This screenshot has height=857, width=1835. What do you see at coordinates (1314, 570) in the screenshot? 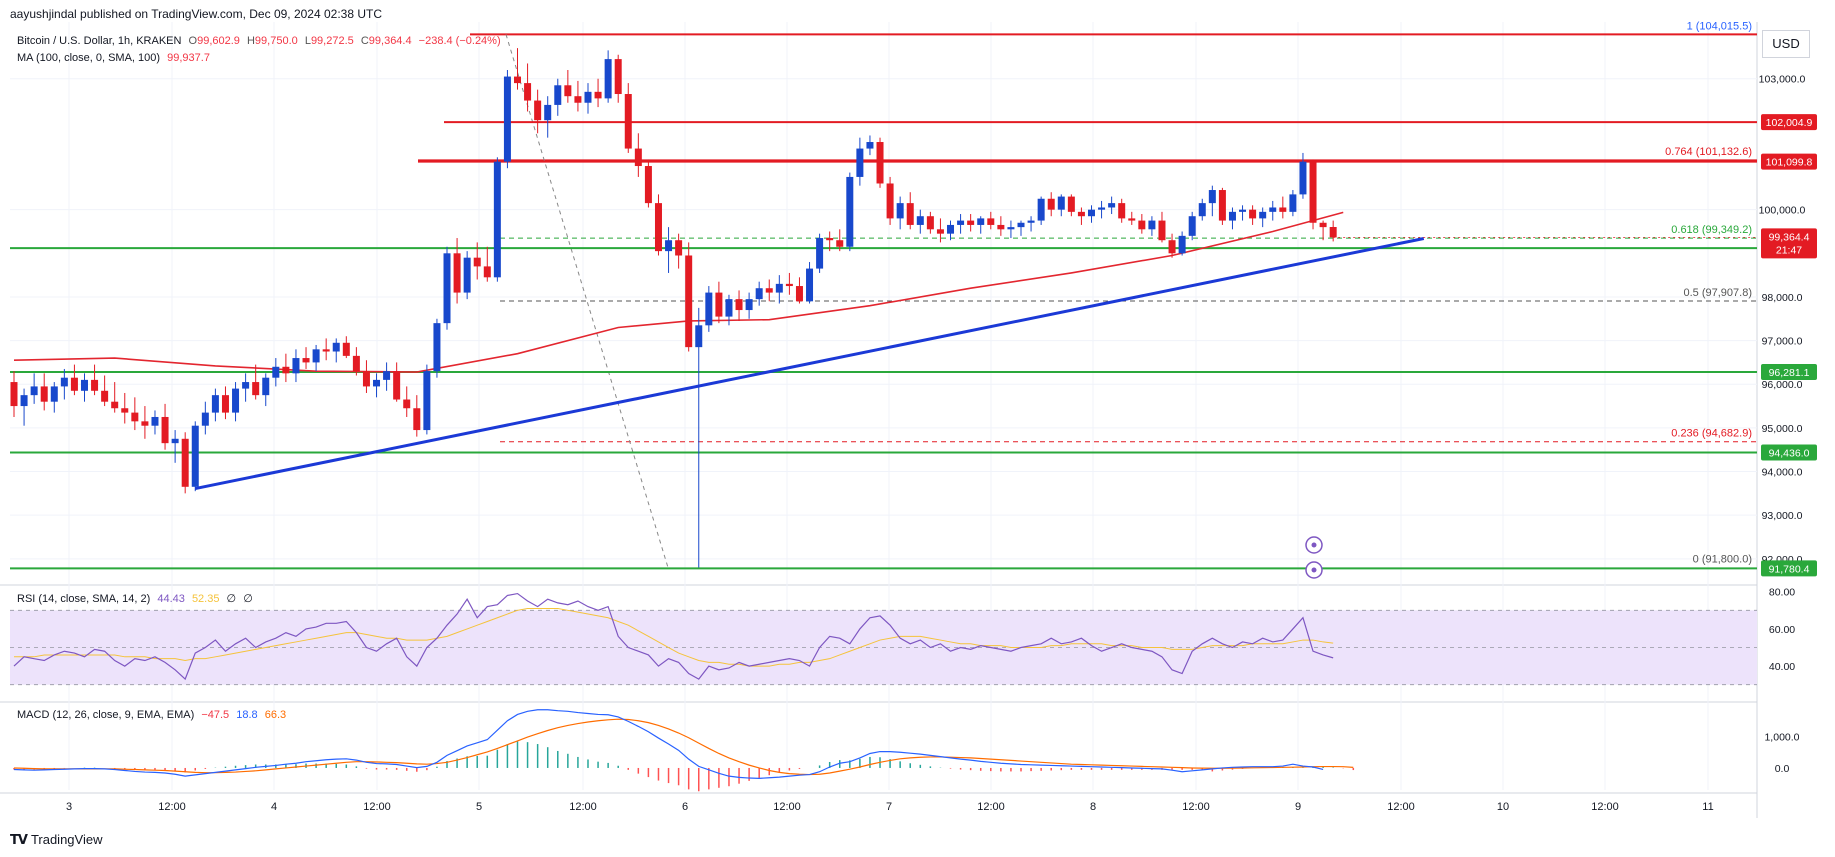
I see `lightning-icon-dot` at bounding box center [1314, 570].